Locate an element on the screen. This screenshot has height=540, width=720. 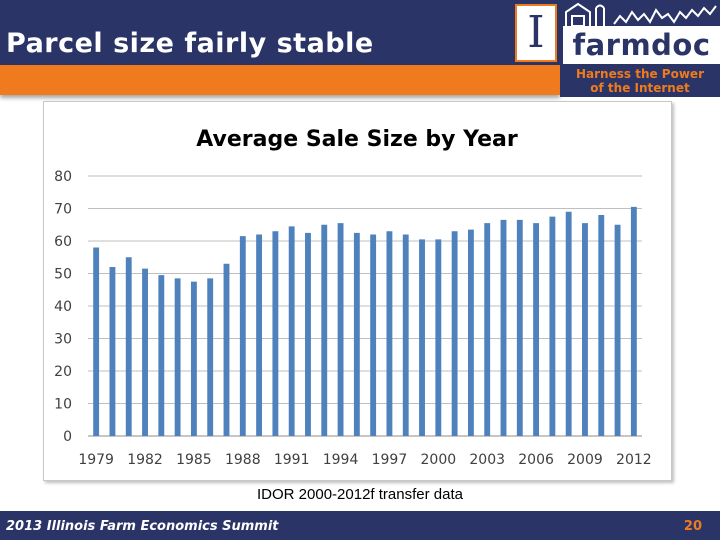
x-tick-label: 2003 is located at coordinates (487, 460).